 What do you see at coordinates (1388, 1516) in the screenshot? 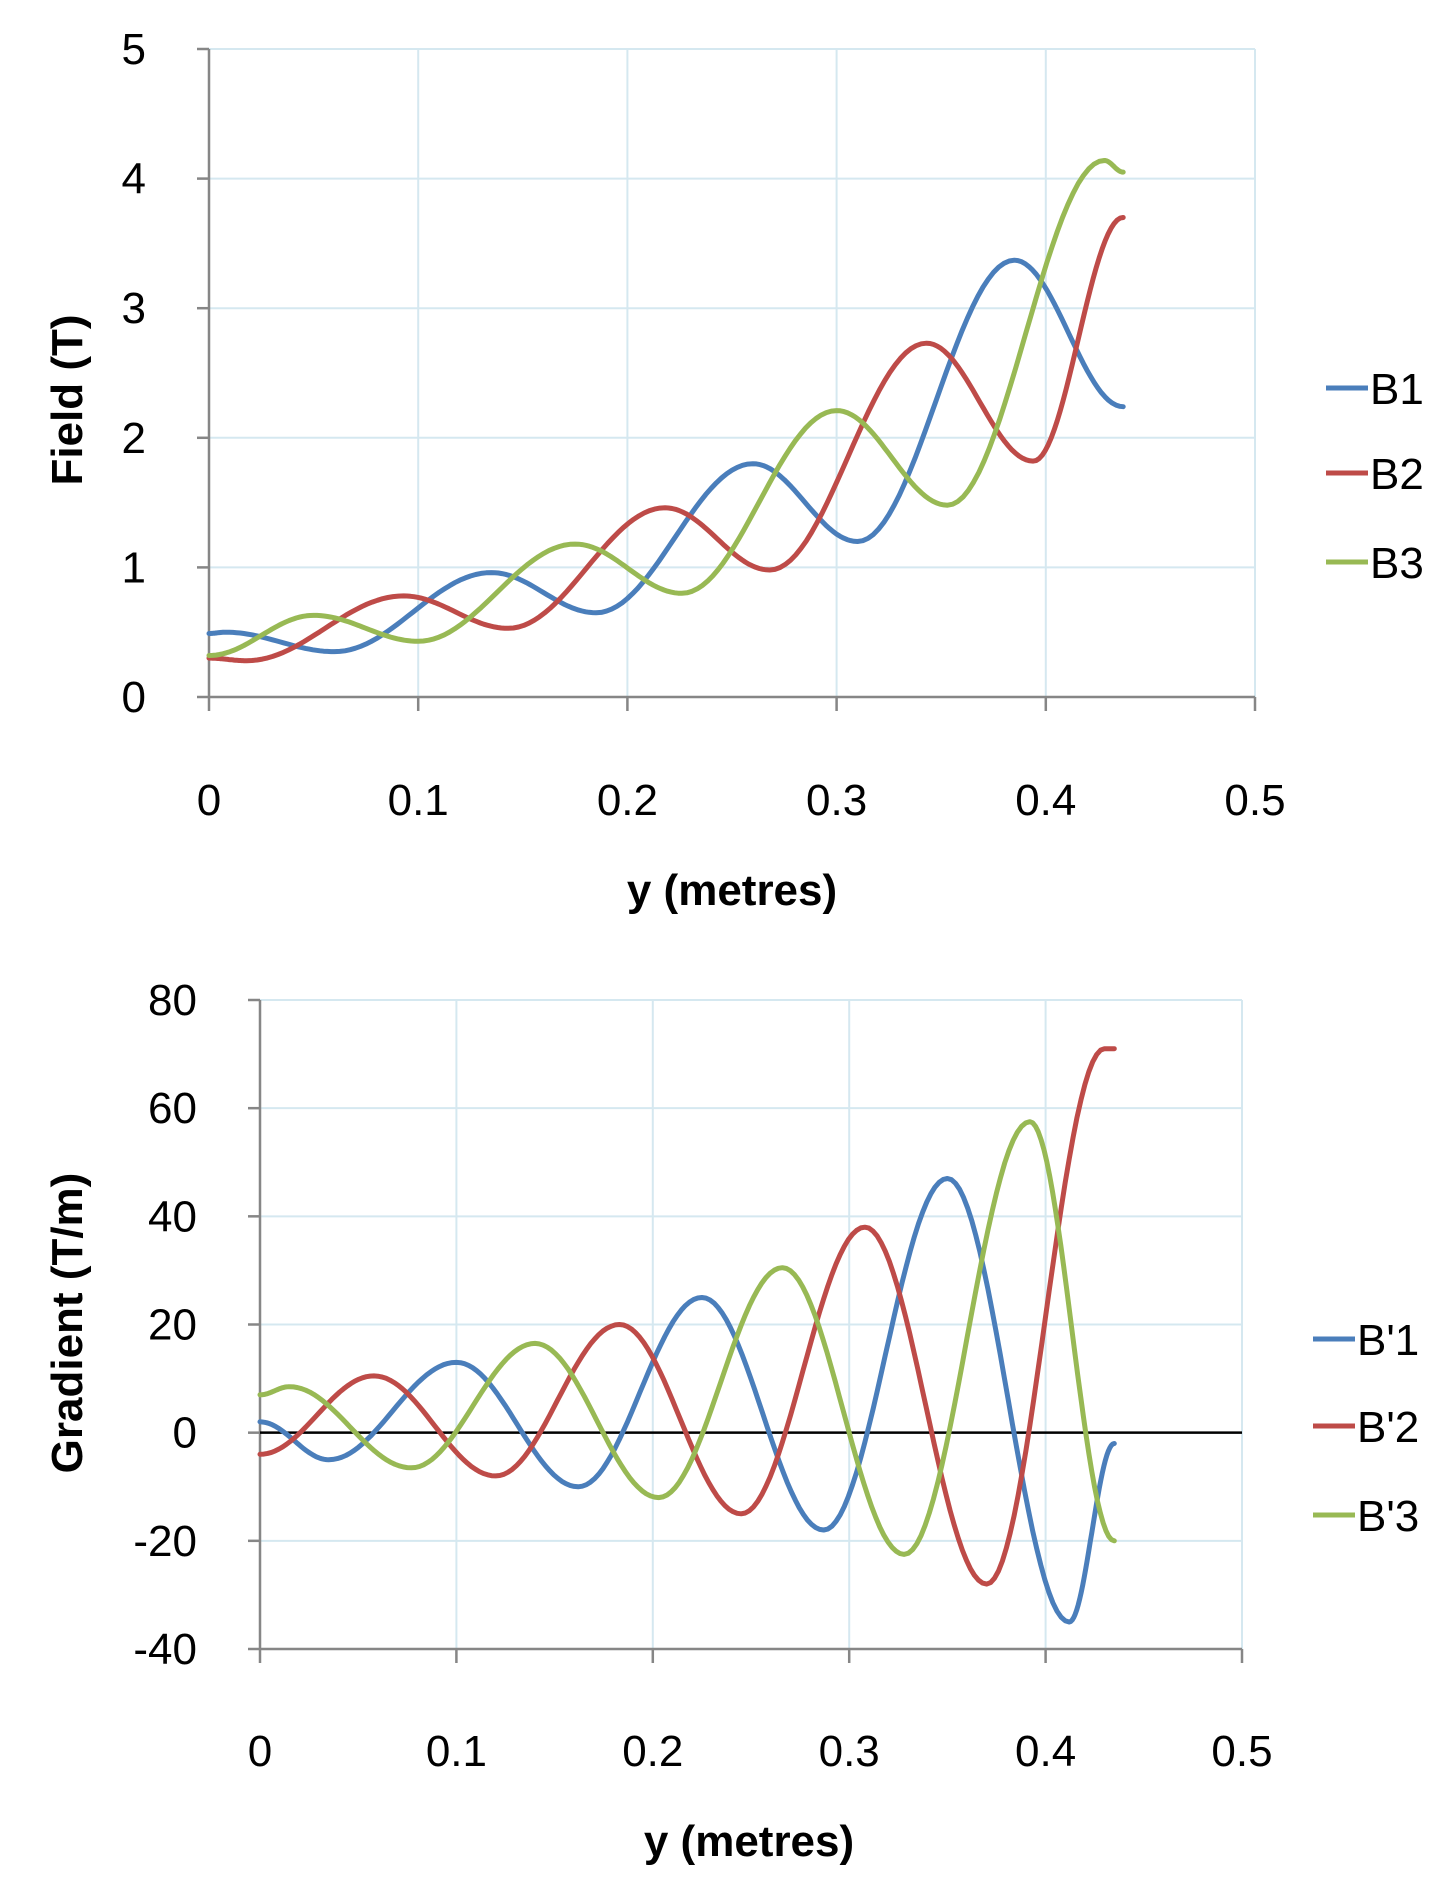
I see `legend-label: B'3` at bounding box center [1388, 1516].